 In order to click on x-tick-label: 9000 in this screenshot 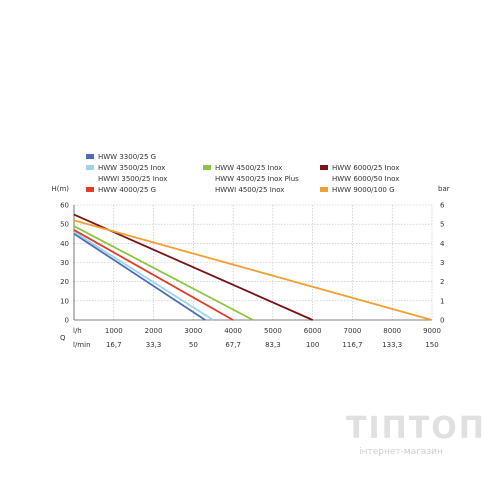, I will do `click(432, 331)`.